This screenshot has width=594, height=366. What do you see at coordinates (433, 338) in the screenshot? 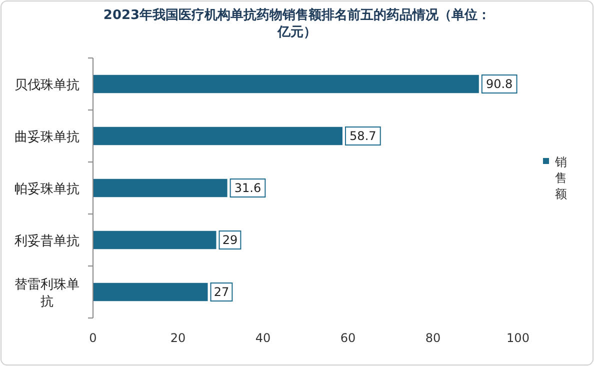
I see `x-tick-label: 80` at bounding box center [433, 338].